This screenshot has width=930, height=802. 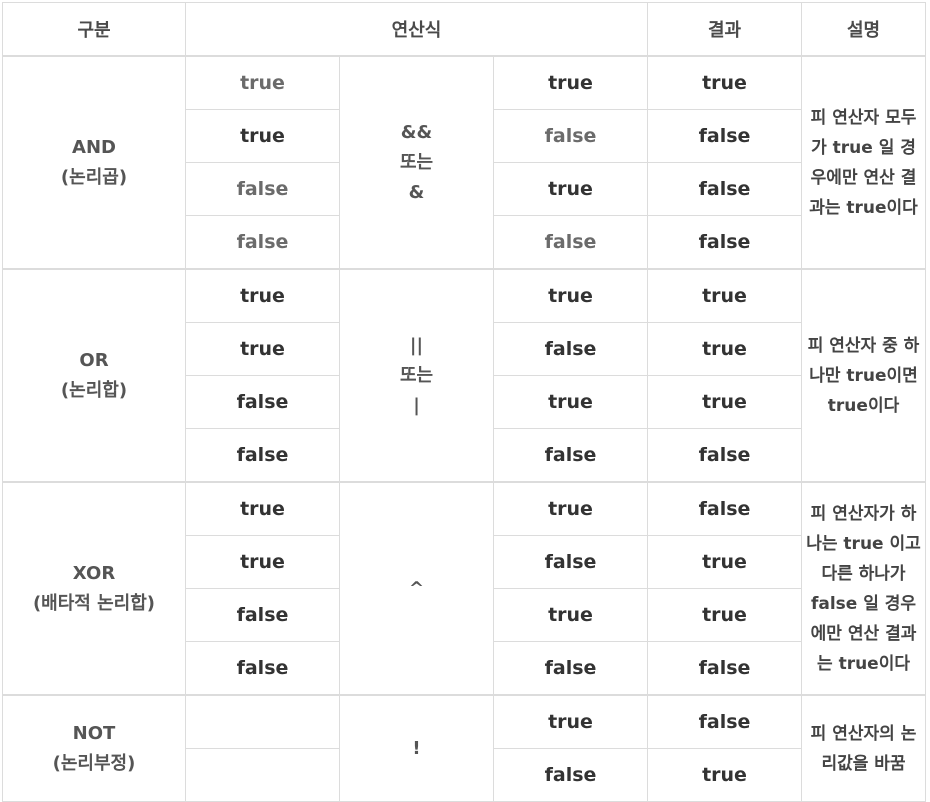 I want to click on header-result: 결과, so click(x=725, y=29).